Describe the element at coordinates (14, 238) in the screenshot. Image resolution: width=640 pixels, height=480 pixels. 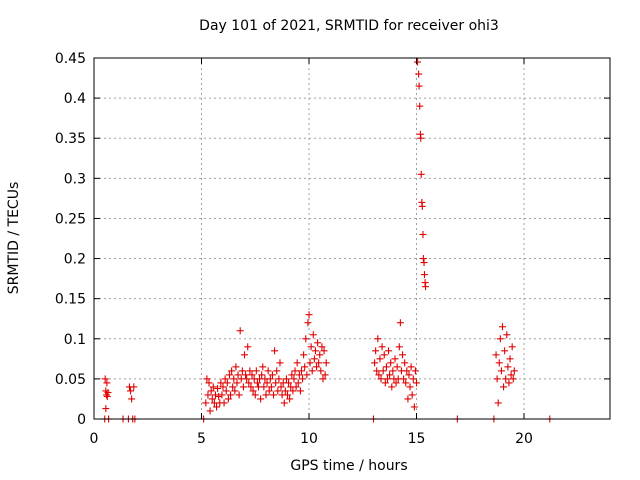
I see `y-axis-label: SRMTID / TECUs` at that location.